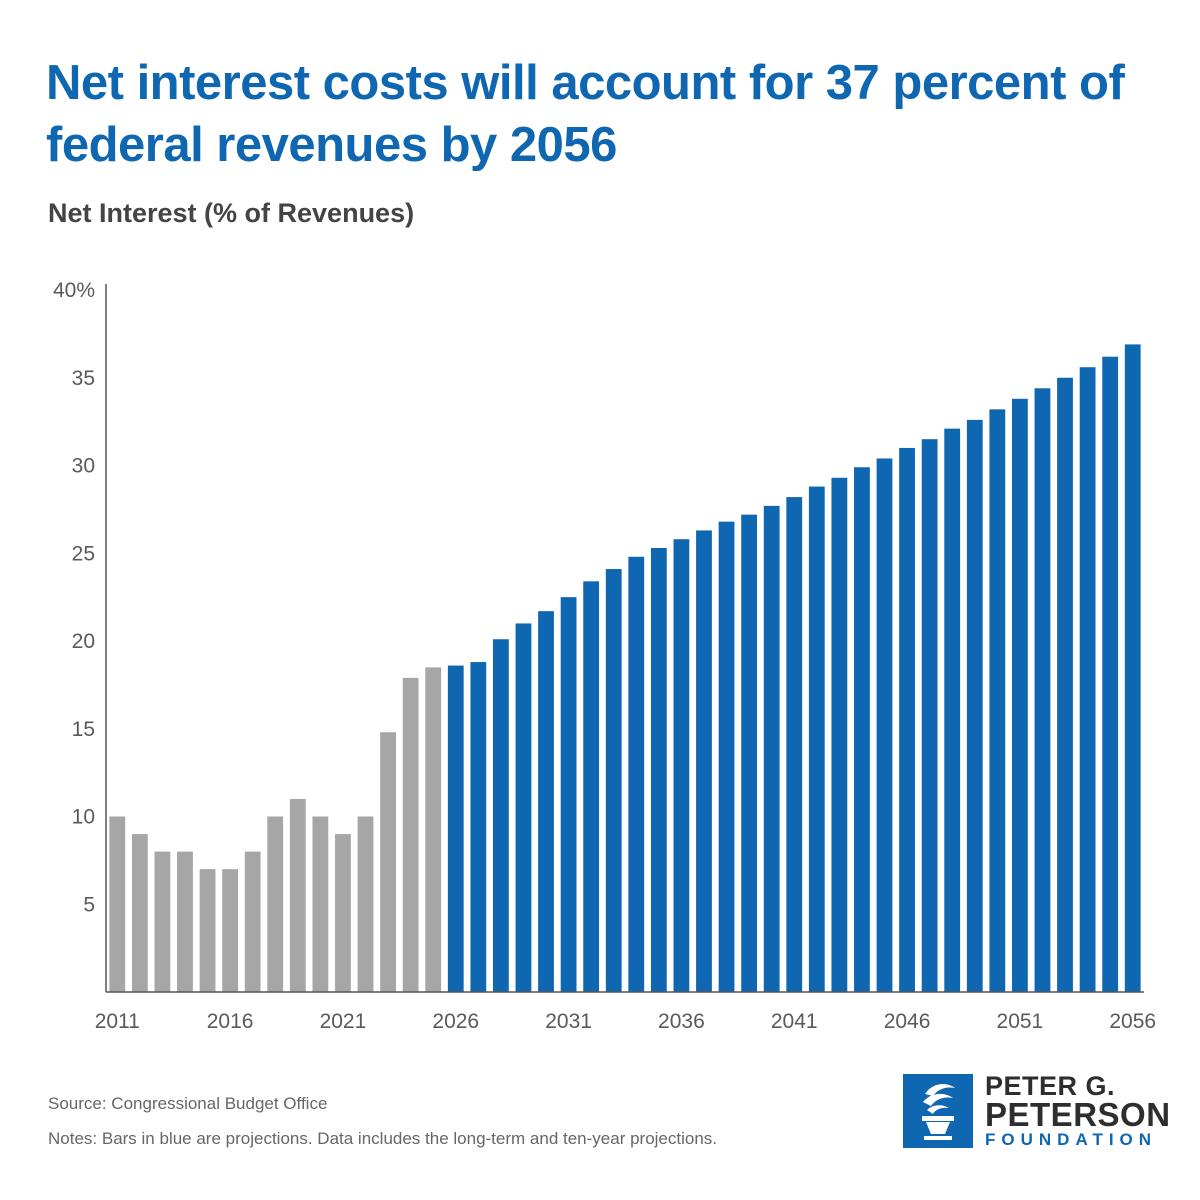 This screenshot has width=1200, height=1200. I want to click on x-tick-label-2011: 2011, so click(117, 1021).